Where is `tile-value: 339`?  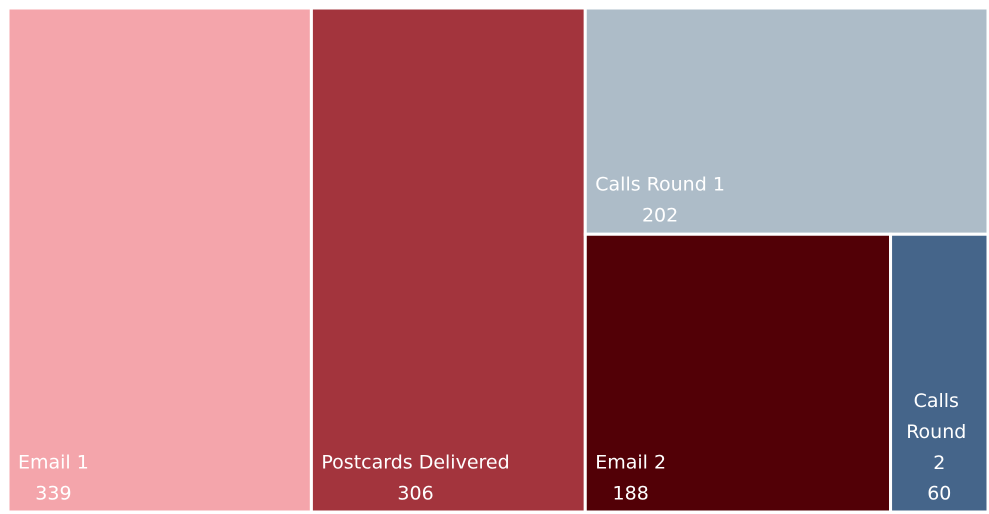 tile-value: 339 is located at coordinates (53, 494).